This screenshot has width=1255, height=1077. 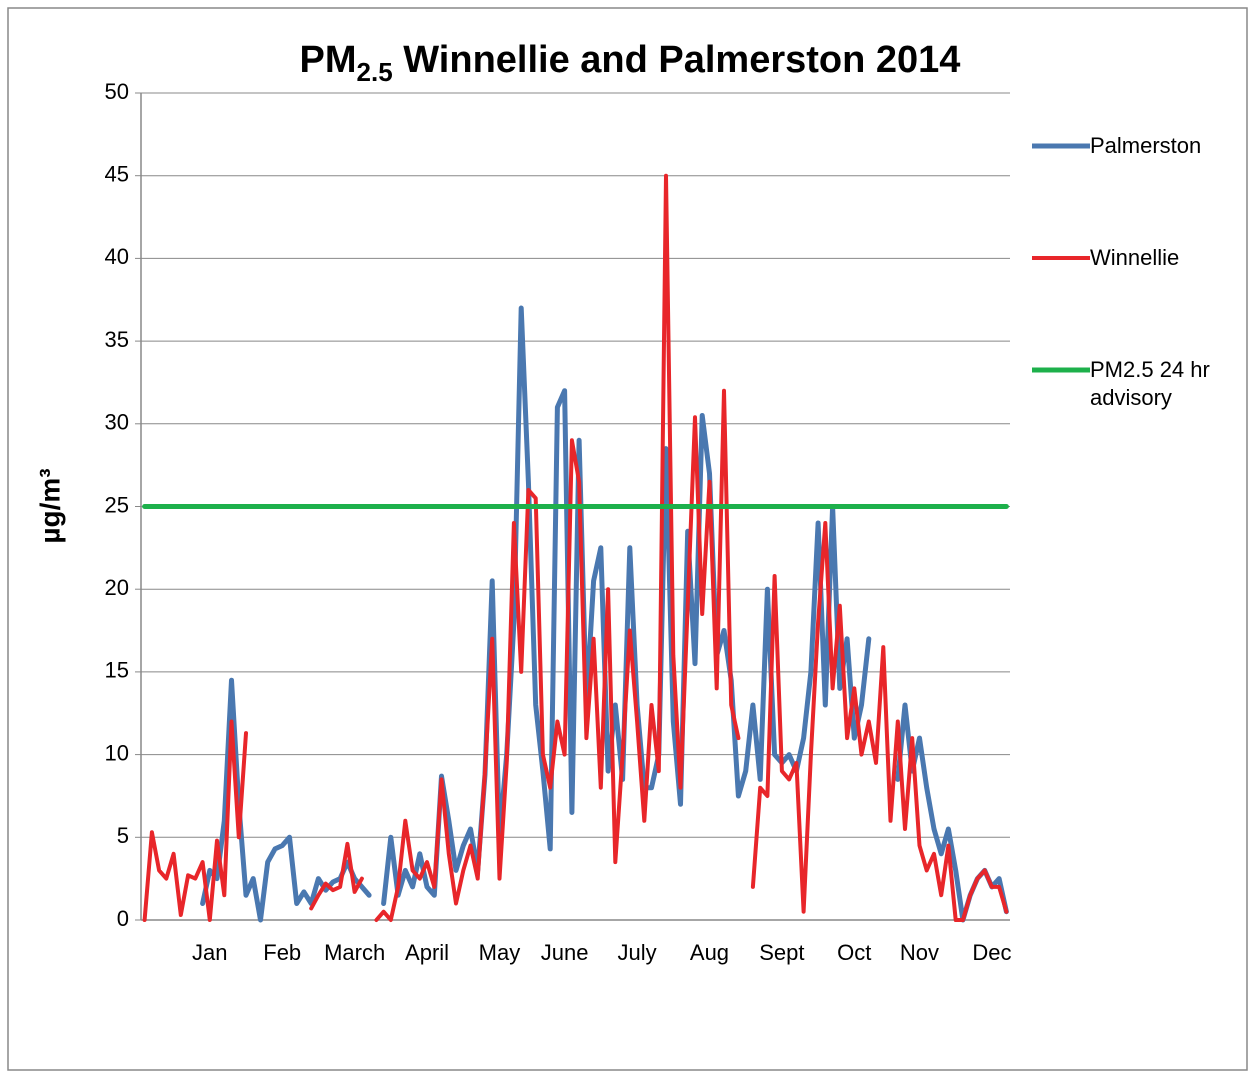 What do you see at coordinates (354, 952) in the screenshot?
I see `x-tick-label: March` at bounding box center [354, 952].